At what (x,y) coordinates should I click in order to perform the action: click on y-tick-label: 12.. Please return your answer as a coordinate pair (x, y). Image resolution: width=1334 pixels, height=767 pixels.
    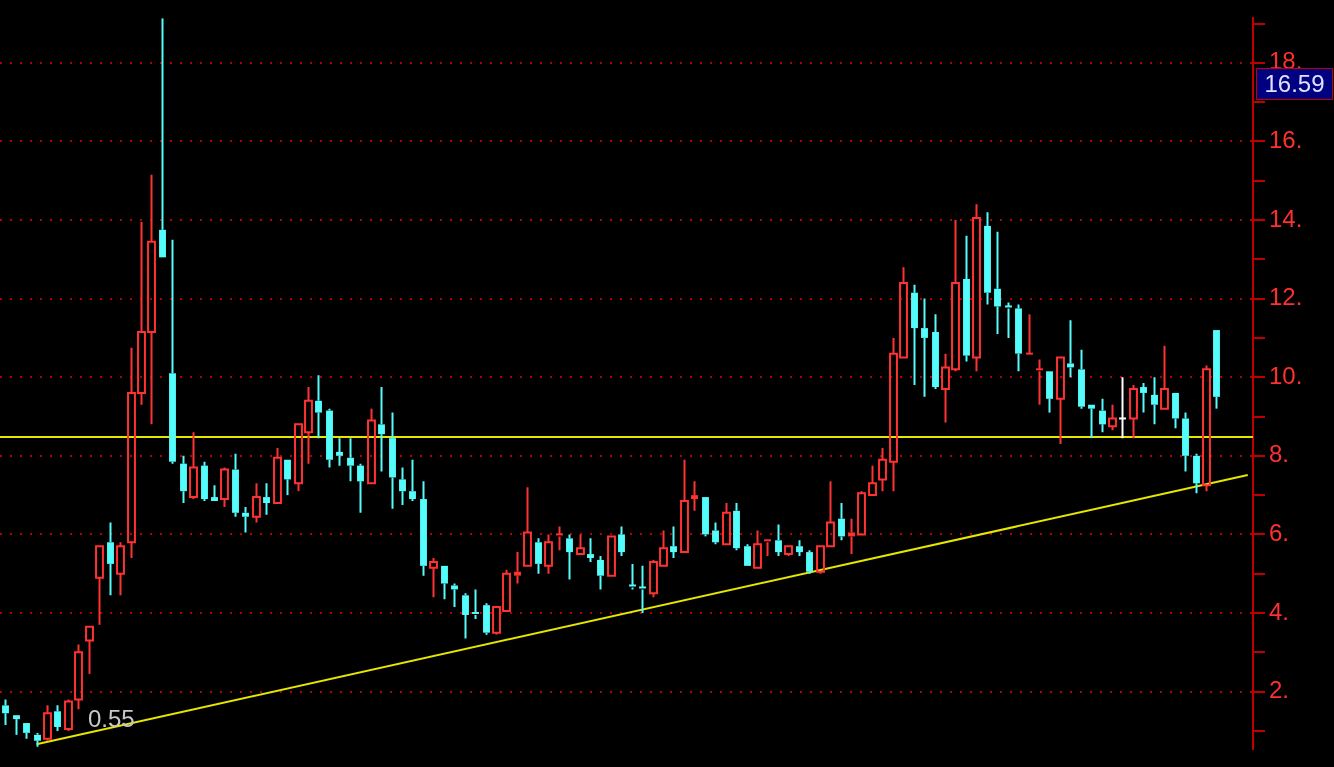
    Looking at the image, I should click on (1286, 297).